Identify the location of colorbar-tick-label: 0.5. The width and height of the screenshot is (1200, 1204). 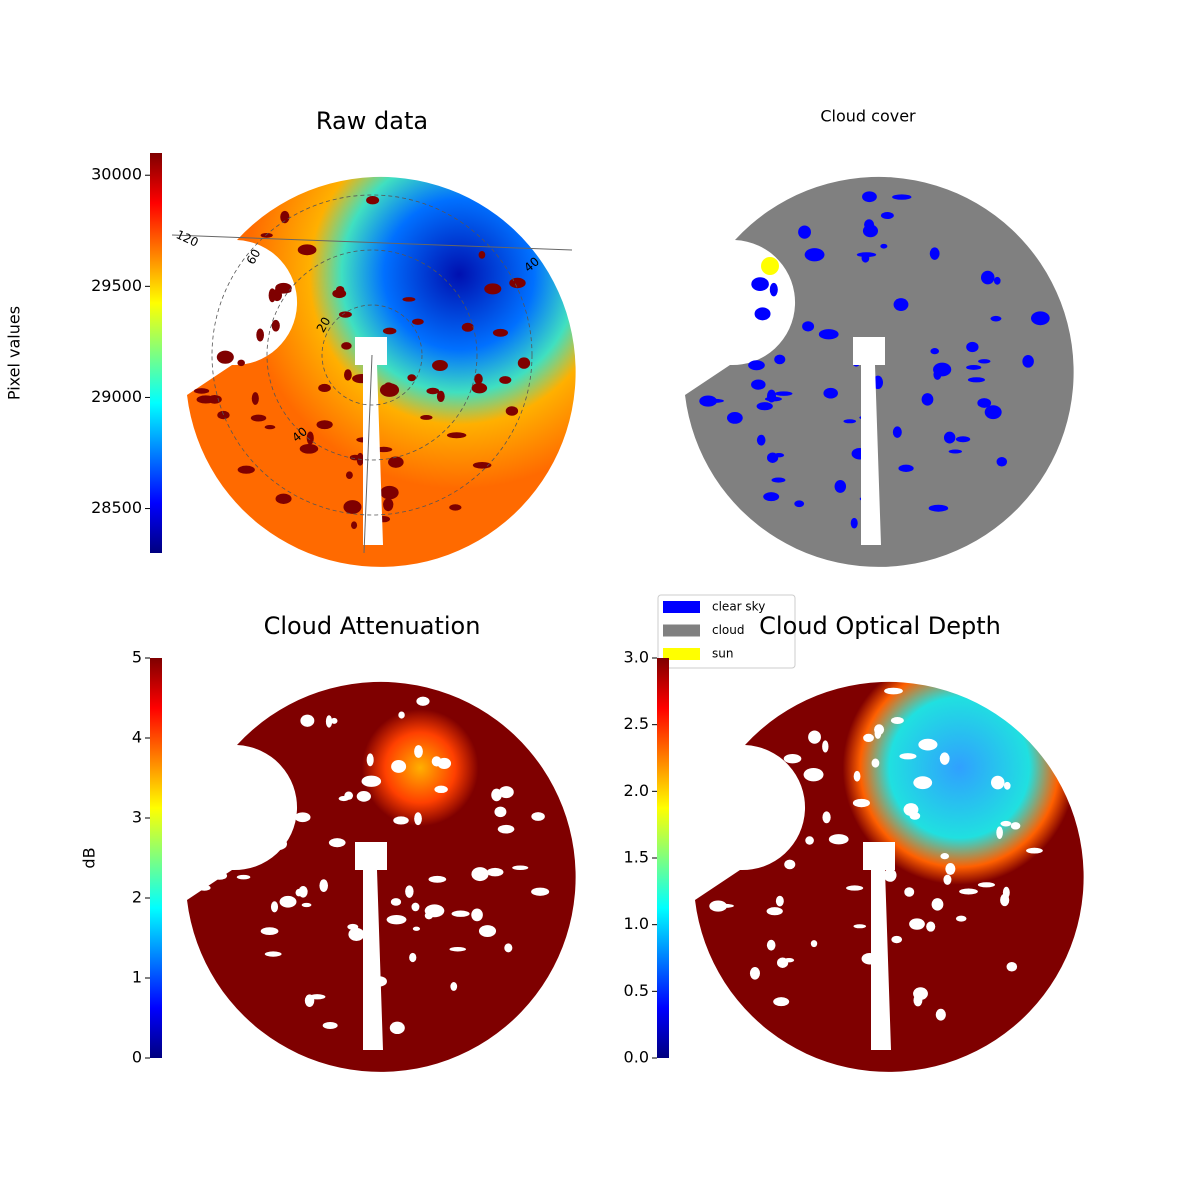
(636, 990).